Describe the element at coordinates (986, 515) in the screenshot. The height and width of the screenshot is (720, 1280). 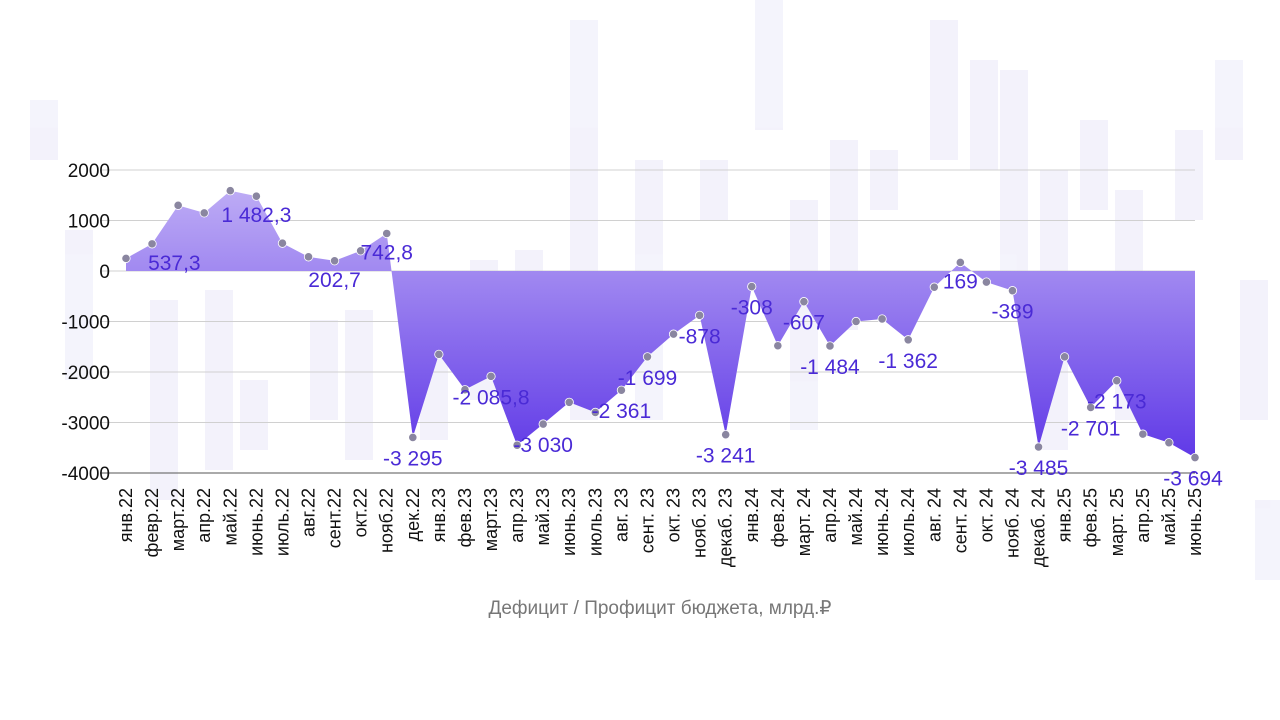
I see `x-tick-label: окт. 24` at that location.